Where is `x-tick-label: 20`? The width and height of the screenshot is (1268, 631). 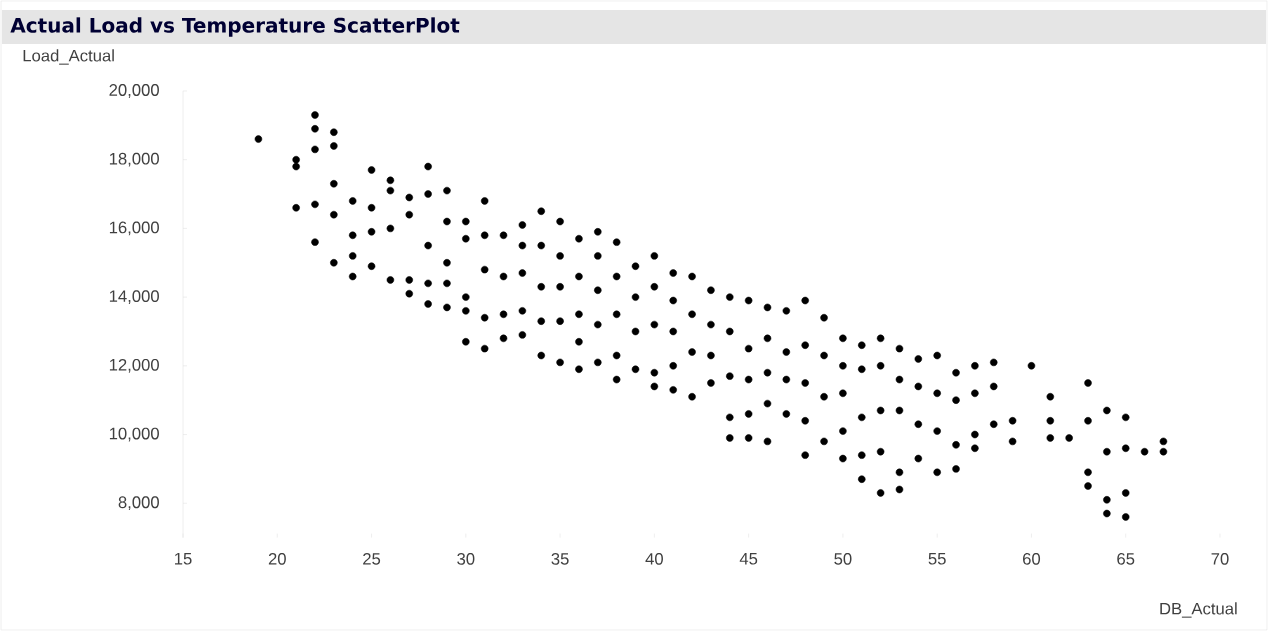 x-tick-label: 20 is located at coordinates (277, 558).